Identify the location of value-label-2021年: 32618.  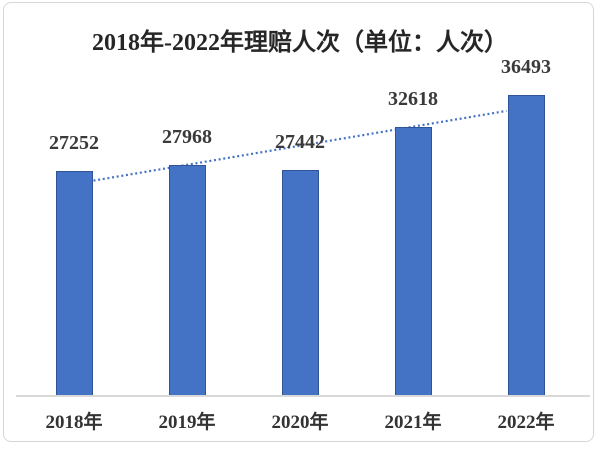
(413, 99).